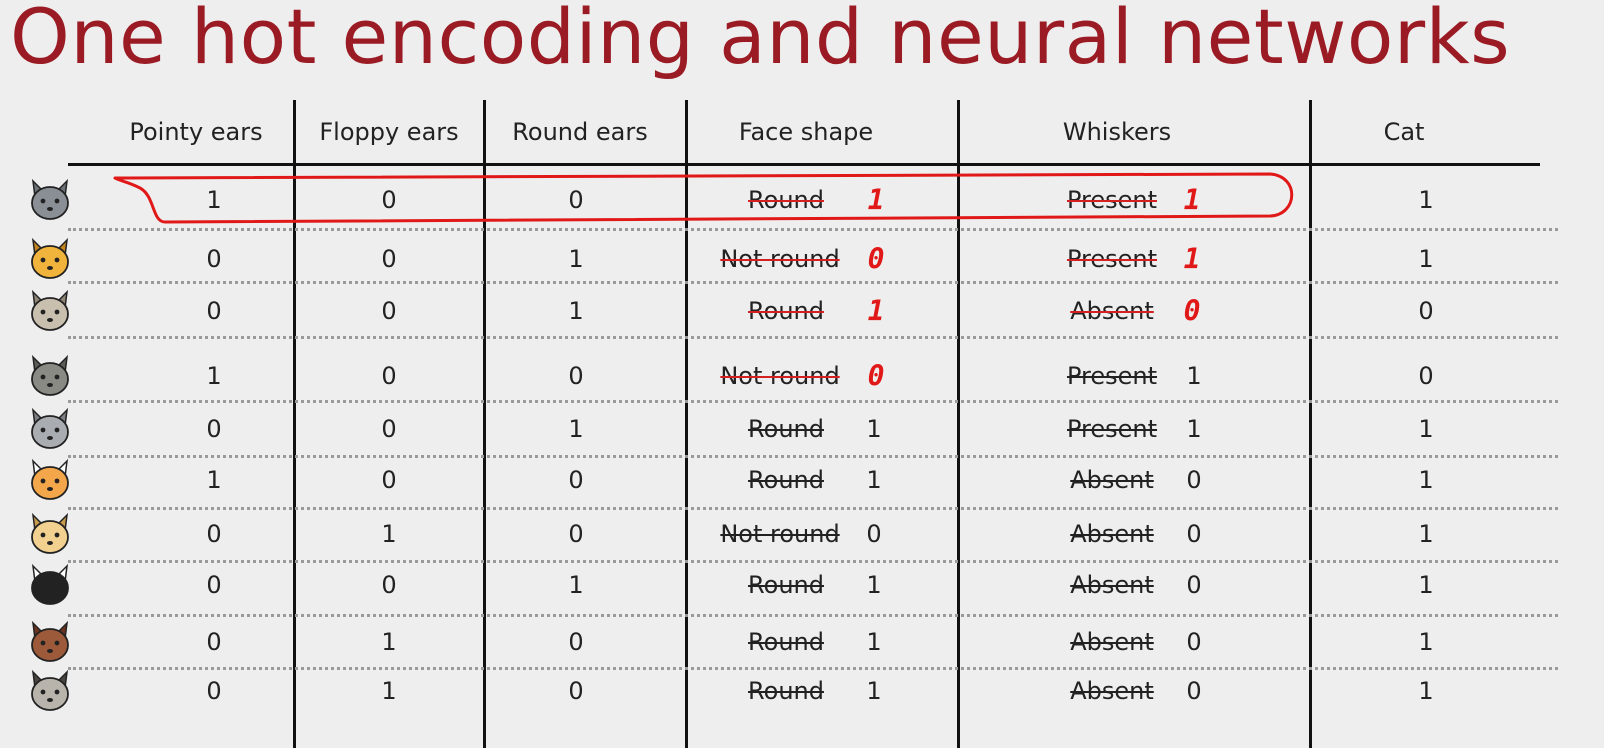 Image resolution: width=1604 pixels, height=748 pixels. Describe the element at coordinates (50, 310) in the screenshot. I see `beige-bear-dog-icon` at that location.